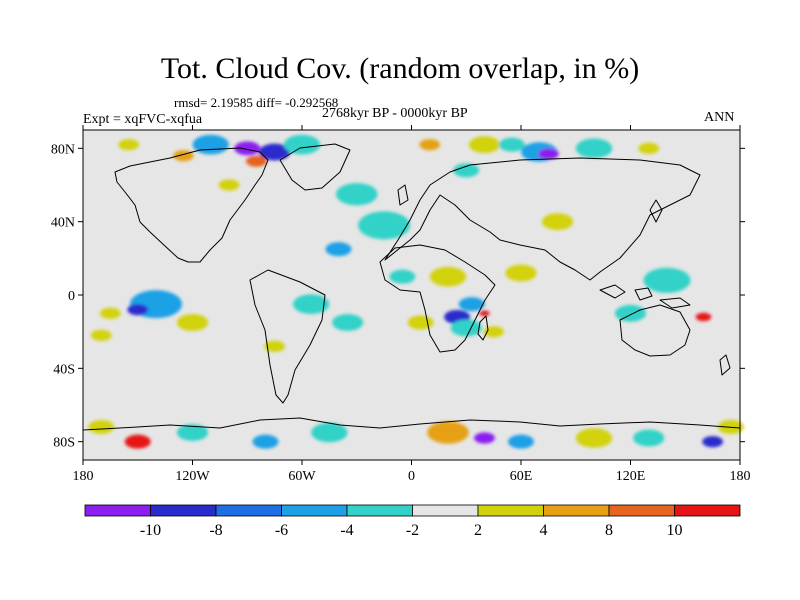 Image resolution: width=800 pixels, height=600 pixels. I want to click on coast-africa, so click(437, 298).